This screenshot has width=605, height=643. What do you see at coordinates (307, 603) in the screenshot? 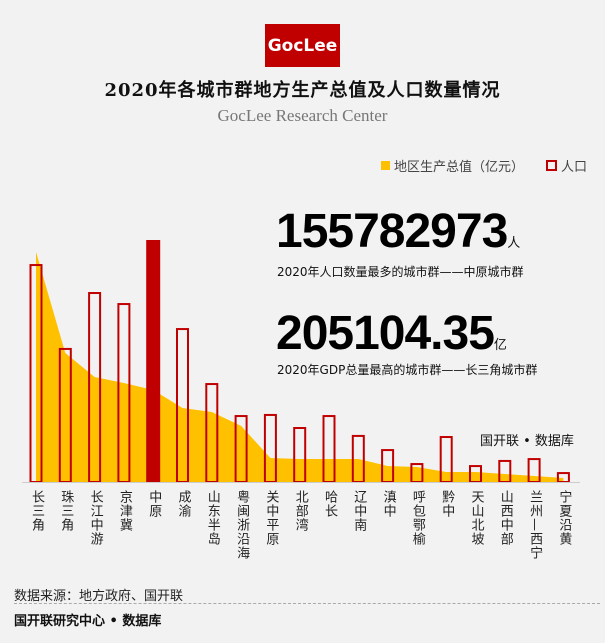
I see `divider` at bounding box center [307, 603].